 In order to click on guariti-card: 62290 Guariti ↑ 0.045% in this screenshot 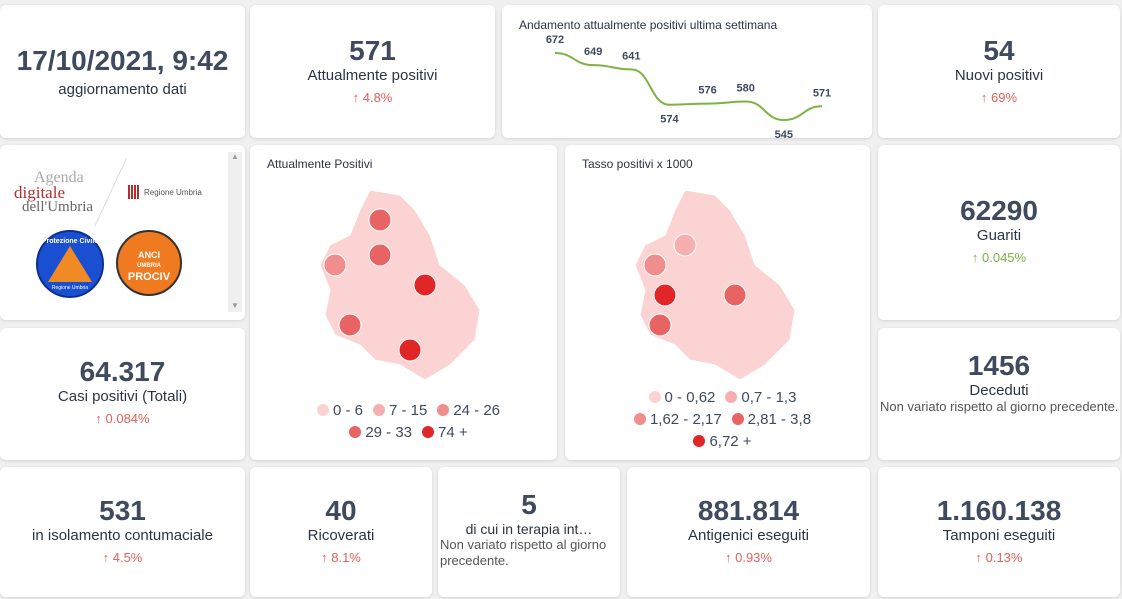, I will do `click(999, 232)`.